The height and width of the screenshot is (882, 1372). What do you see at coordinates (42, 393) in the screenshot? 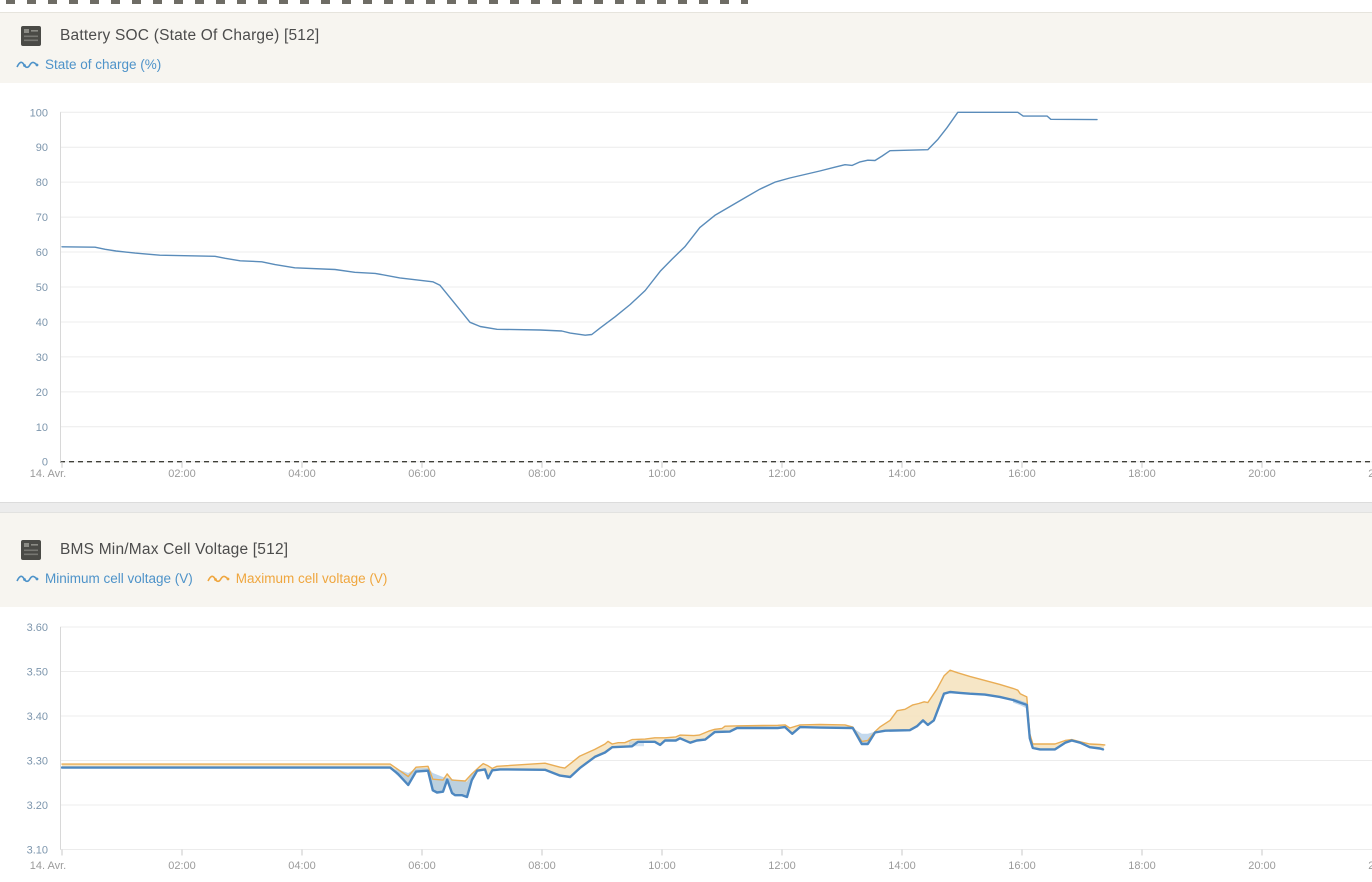
I see `svg-text: 20` at bounding box center [42, 393].